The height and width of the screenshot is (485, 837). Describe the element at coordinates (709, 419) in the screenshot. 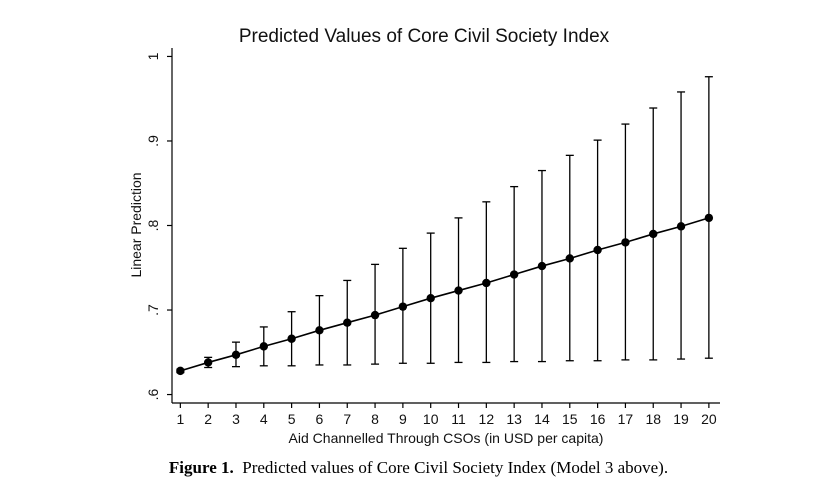

I see `x-tick-label: 20` at that location.